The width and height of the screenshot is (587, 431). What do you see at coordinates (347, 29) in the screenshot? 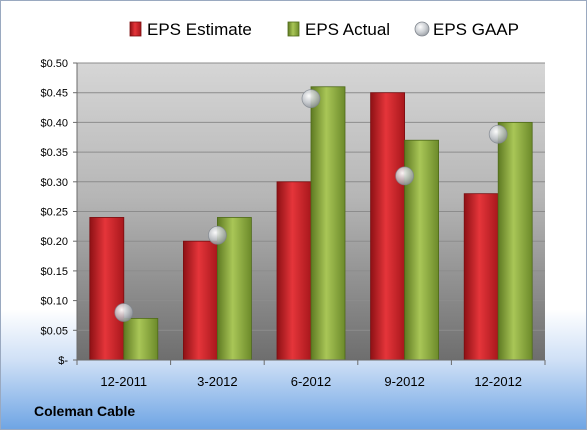
I see `legend-label: EPS Actual` at bounding box center [347, 29].